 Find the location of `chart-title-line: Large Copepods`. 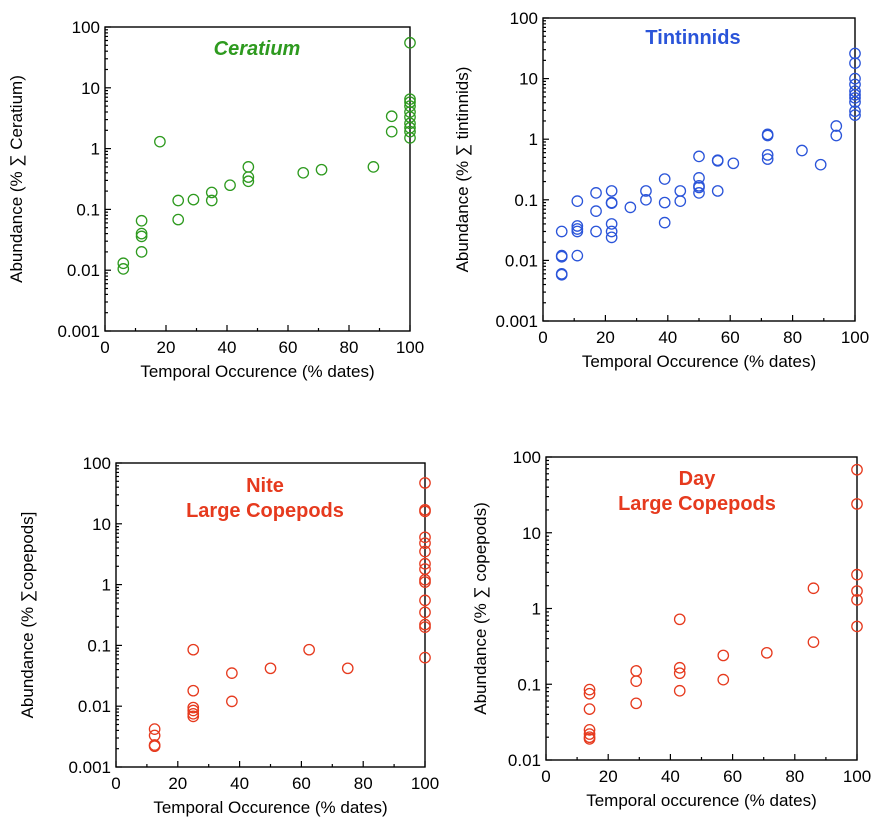

chart-title-line: Large Copepods is located at coordinates (697, 504).